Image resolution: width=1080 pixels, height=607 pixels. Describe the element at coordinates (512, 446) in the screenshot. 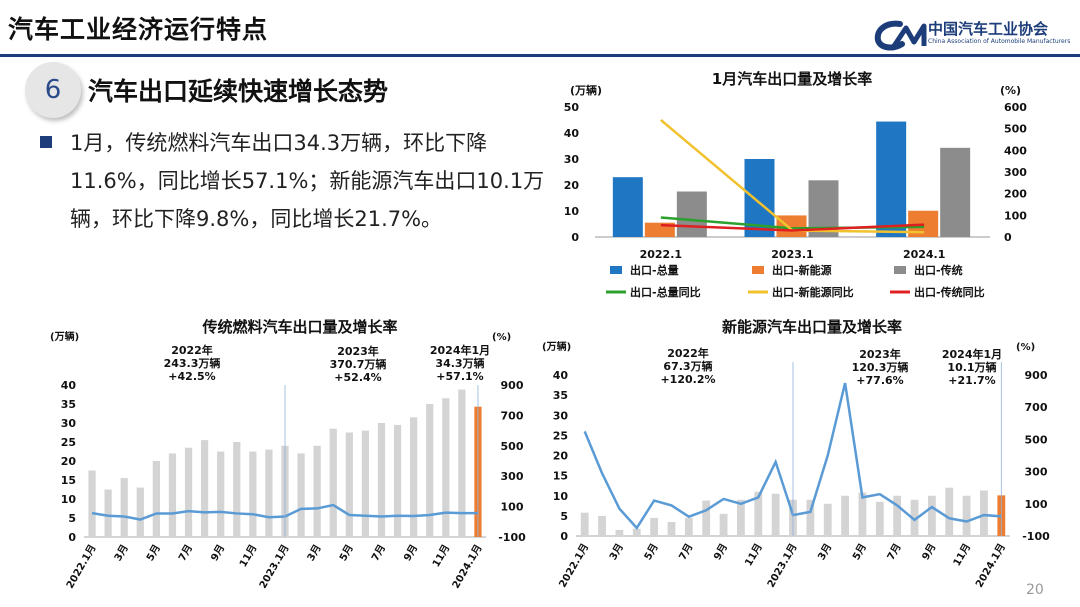

I see `chart2-ytick-right: 500` at that location.